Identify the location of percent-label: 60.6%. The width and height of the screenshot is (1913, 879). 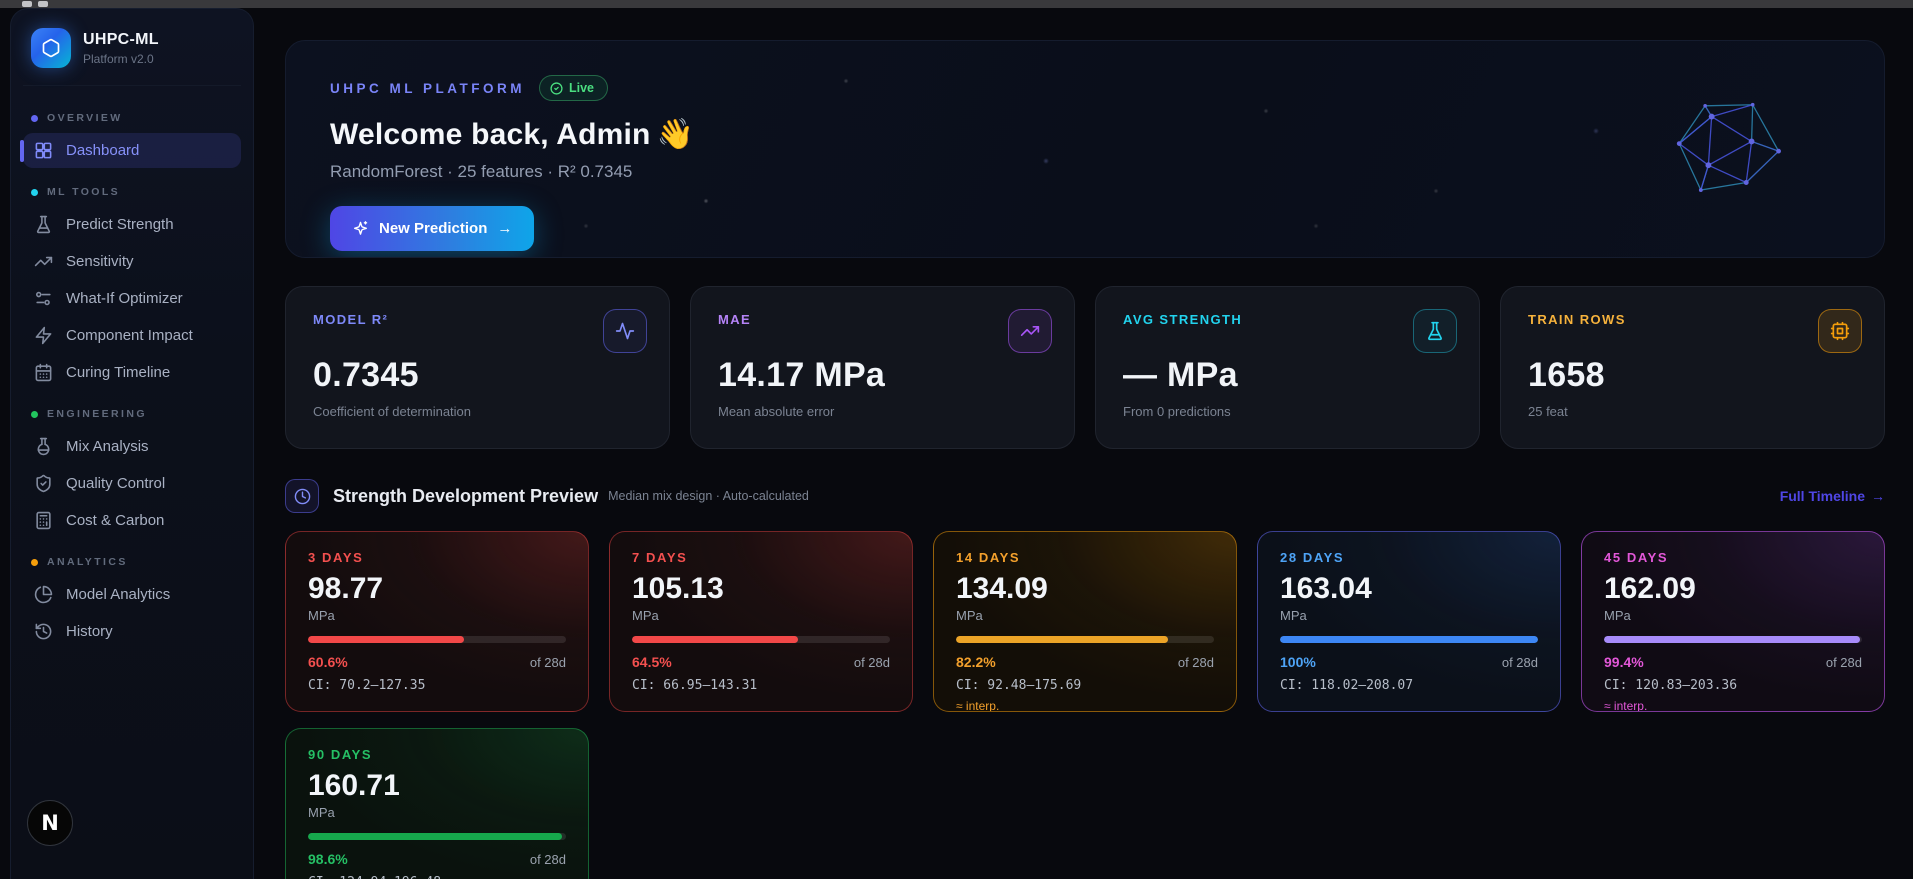
(328, 662).